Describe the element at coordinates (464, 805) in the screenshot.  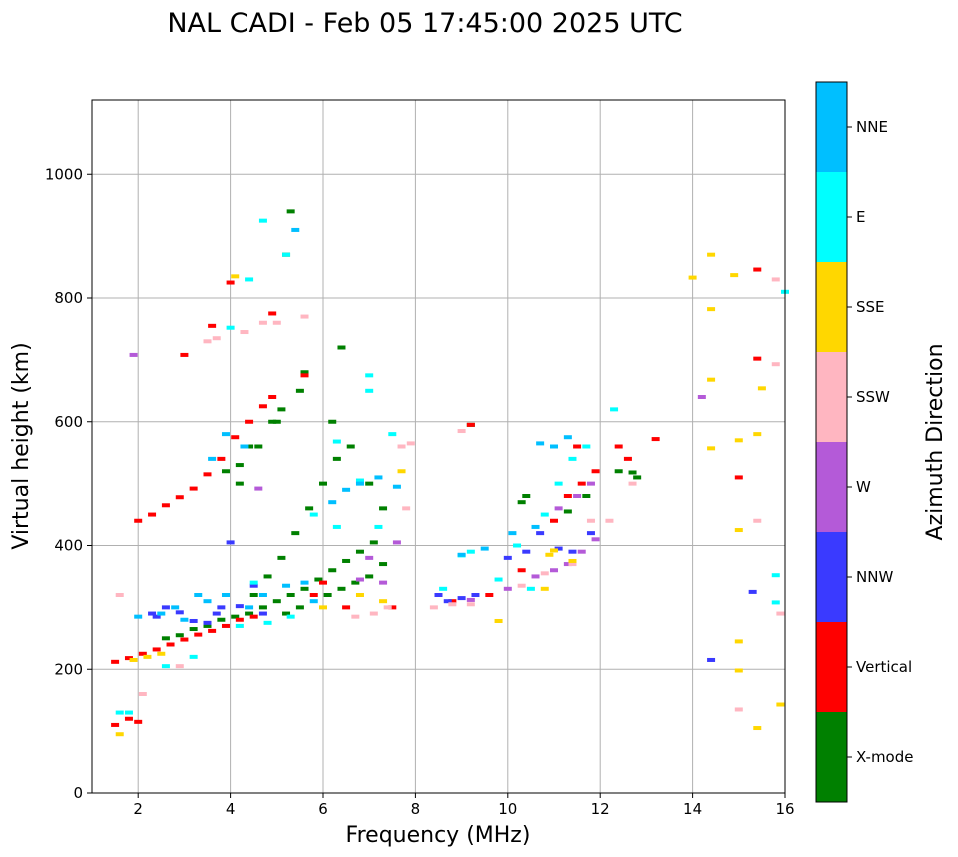
I see `x-axis-ticks: 2 4 6 8 10 12 14 16` at that location.